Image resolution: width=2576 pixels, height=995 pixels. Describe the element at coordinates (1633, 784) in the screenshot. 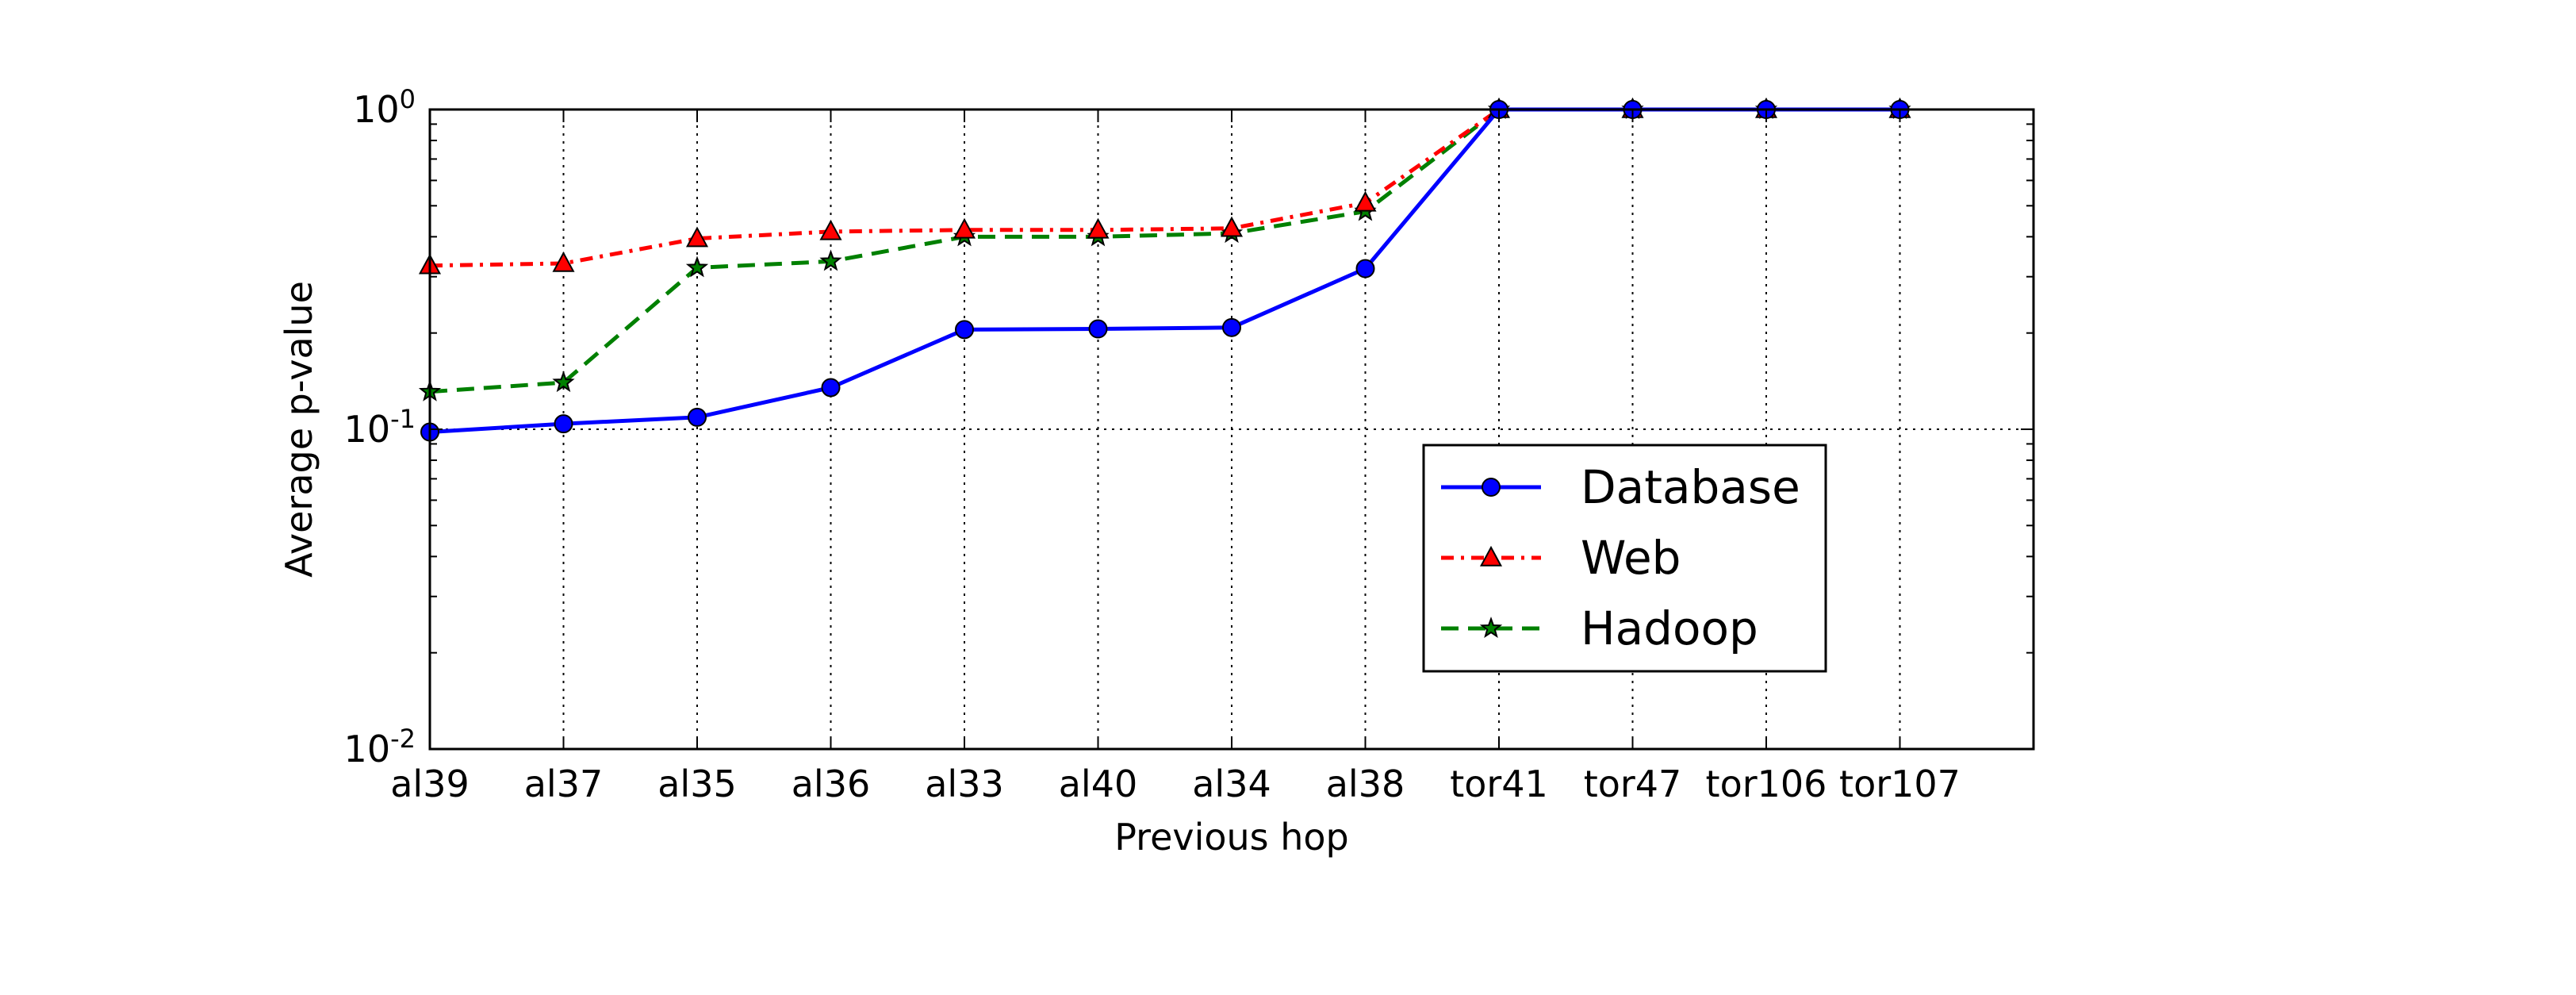

I see `x-tick-label: tor47` at that location.